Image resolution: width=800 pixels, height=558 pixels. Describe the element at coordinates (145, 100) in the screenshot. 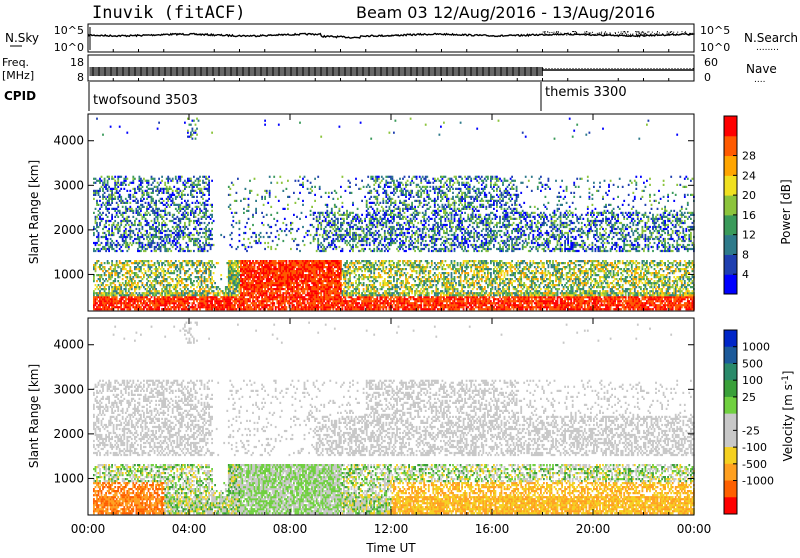

I see `cpid-mode-0: twofsound 3503` at that location.